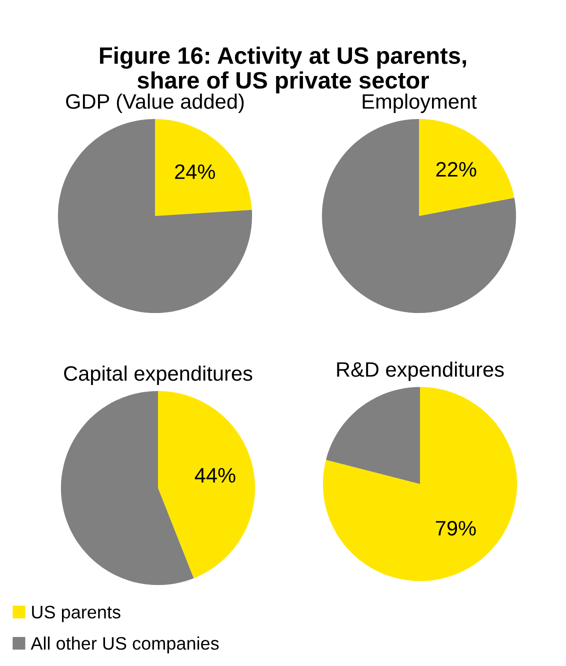 This screenshot has width=566, height=666. I want to click on data-label: 22%, so click(456, 169).